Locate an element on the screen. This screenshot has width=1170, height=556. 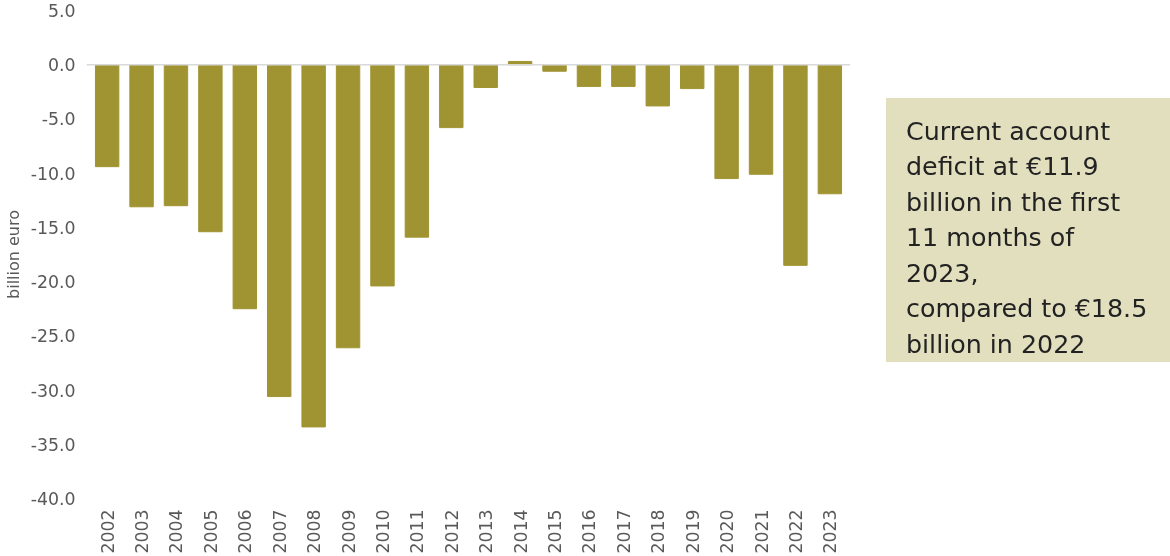
x-tick-label: 2013 is located at coordinates (486, 531).